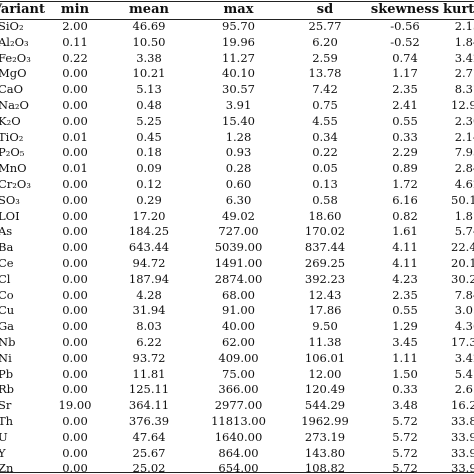 This screenshot has width=474, height=474. Describe the element at coordinates (149, 436) in the screenshot. I see `mean-cell: 47.64` at that location.